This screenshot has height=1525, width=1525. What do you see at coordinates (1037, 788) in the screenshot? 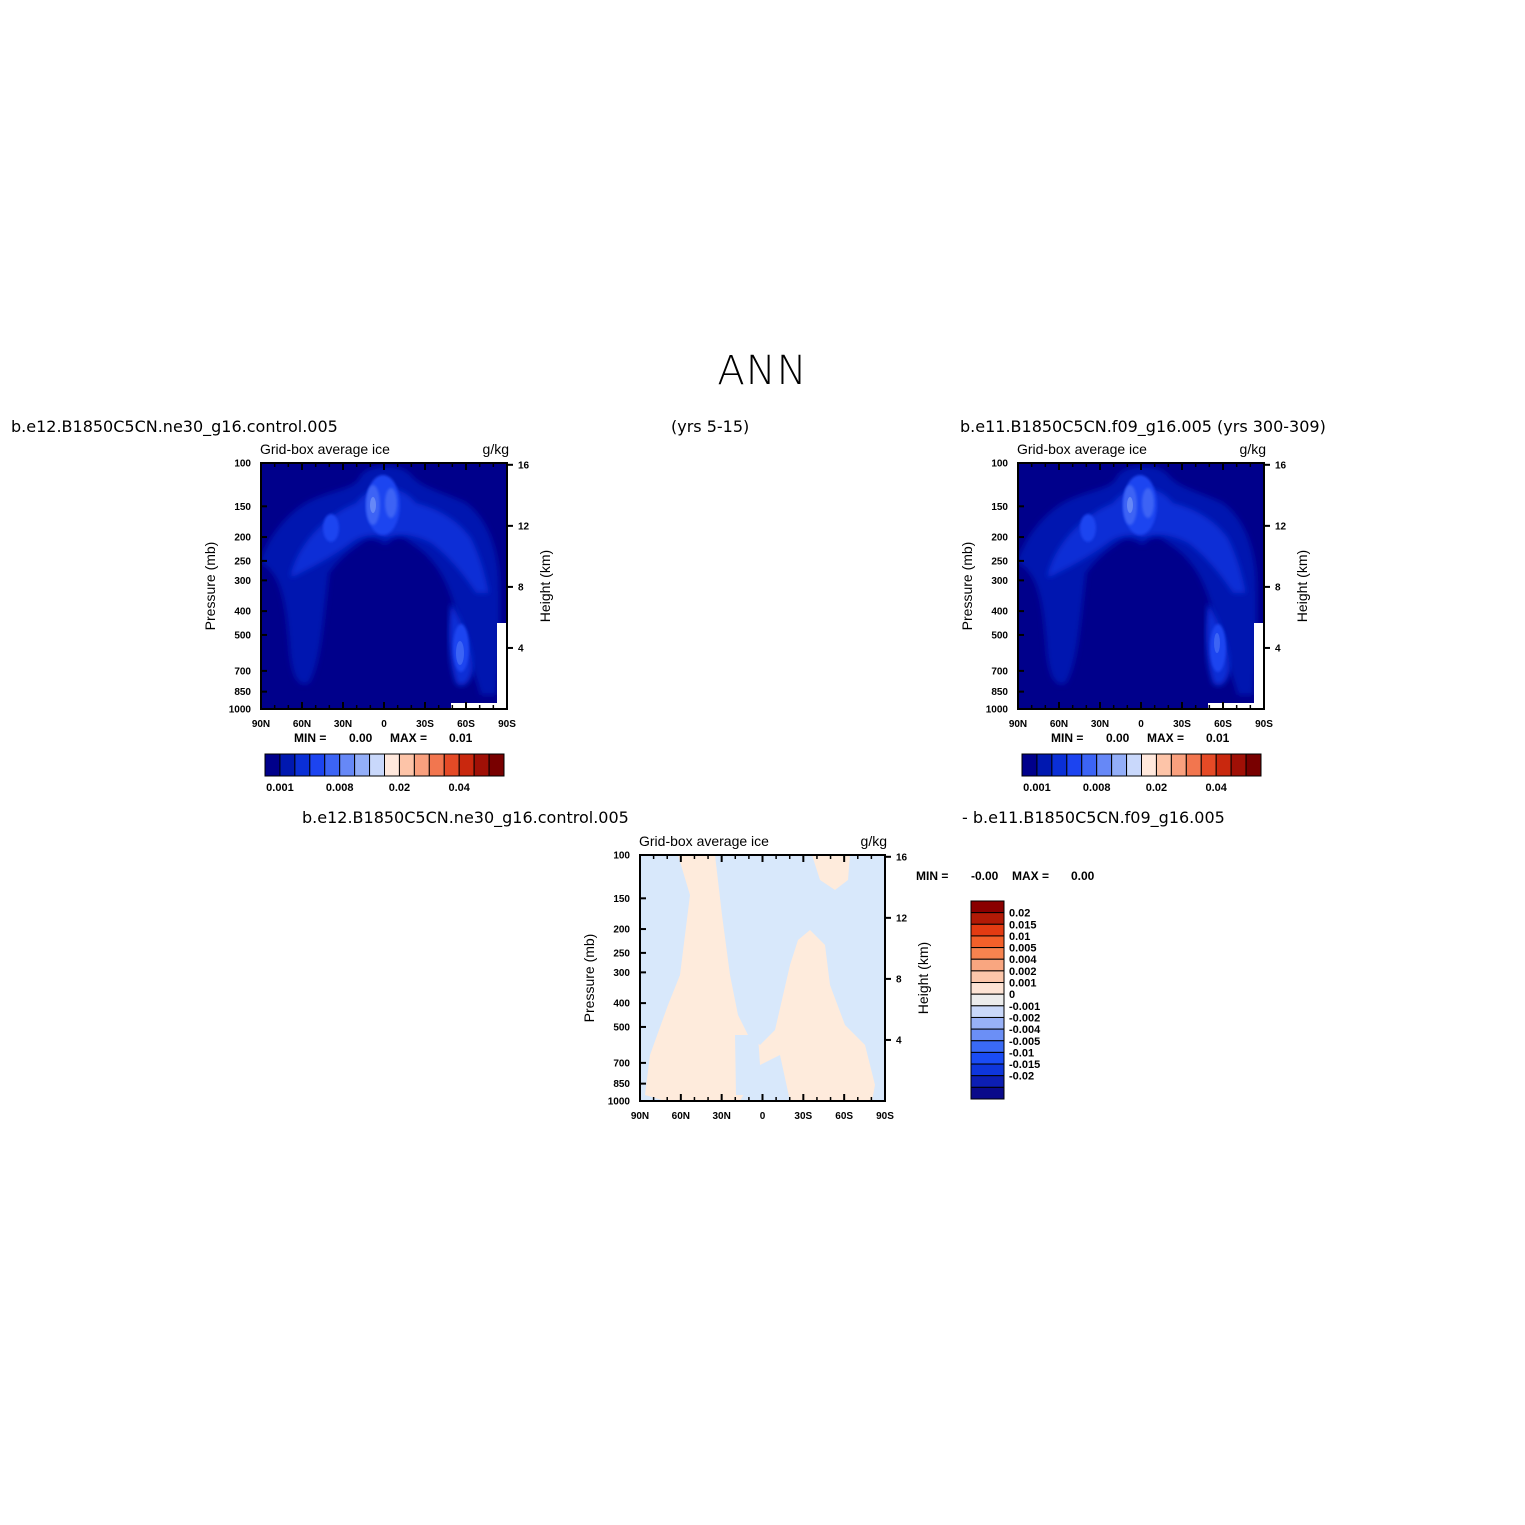
I see `case_b-colorbar-label: 0.001` at bounding box center [1037, 788].